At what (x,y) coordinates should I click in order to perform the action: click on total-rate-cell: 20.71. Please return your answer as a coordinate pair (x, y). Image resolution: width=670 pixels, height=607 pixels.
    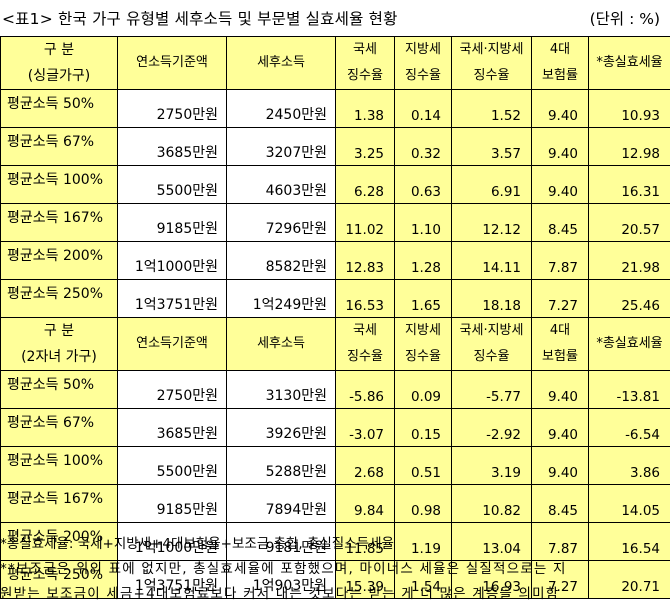
    Looking at the image, I should click on (629, 579).